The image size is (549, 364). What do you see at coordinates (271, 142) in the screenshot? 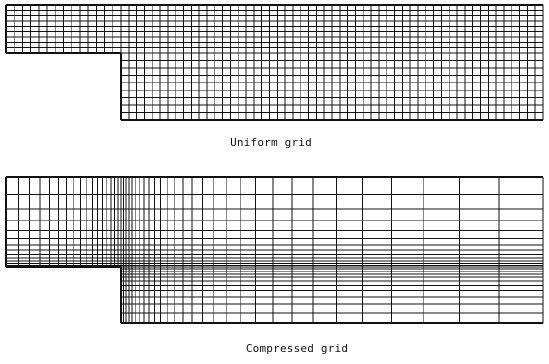
I see `uniform-grid-caption: Uniform grid` at bounding box center [271, 142].